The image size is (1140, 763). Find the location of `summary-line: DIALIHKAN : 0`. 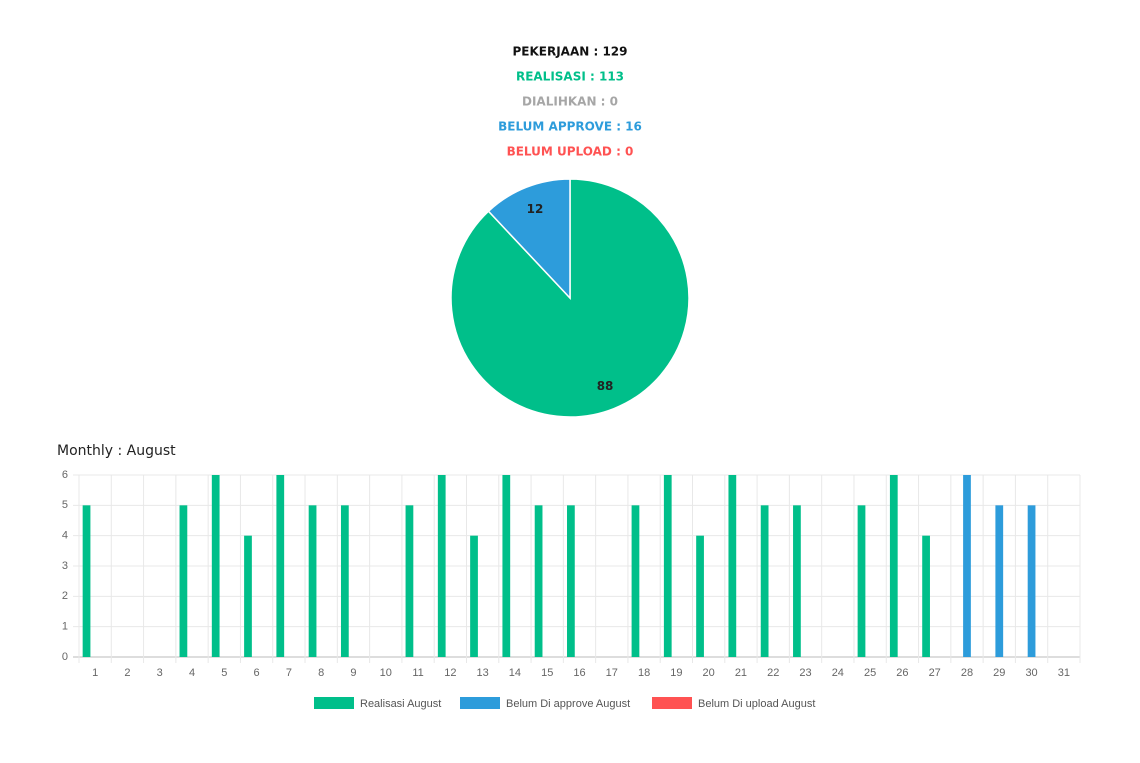

summary-line: DIALIHKAN : 0 is located at coordinates (570, 102).